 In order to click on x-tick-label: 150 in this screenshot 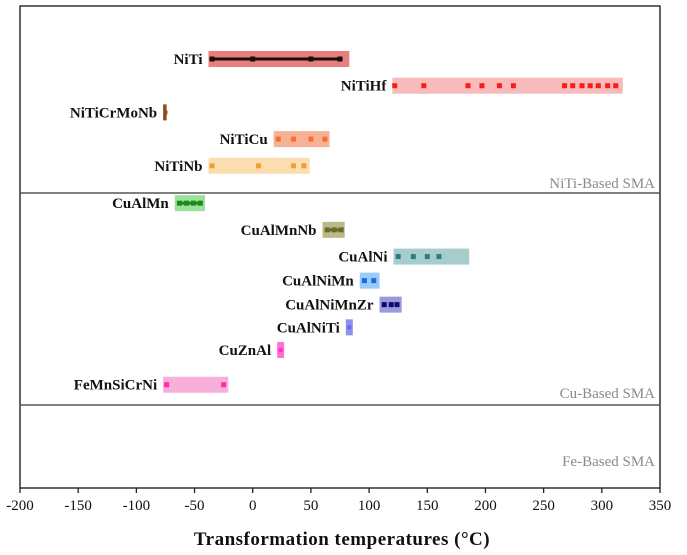, I will do `click(427, 506)`.